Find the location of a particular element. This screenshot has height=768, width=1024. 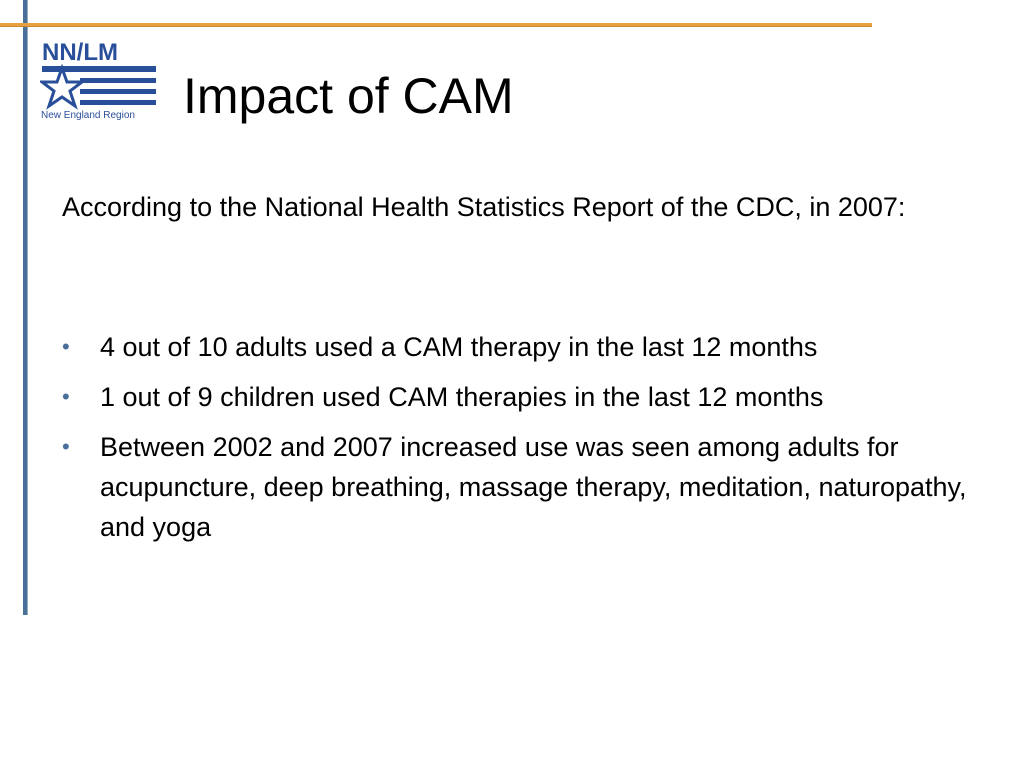

top-rule is located at coordinates (436, 25).